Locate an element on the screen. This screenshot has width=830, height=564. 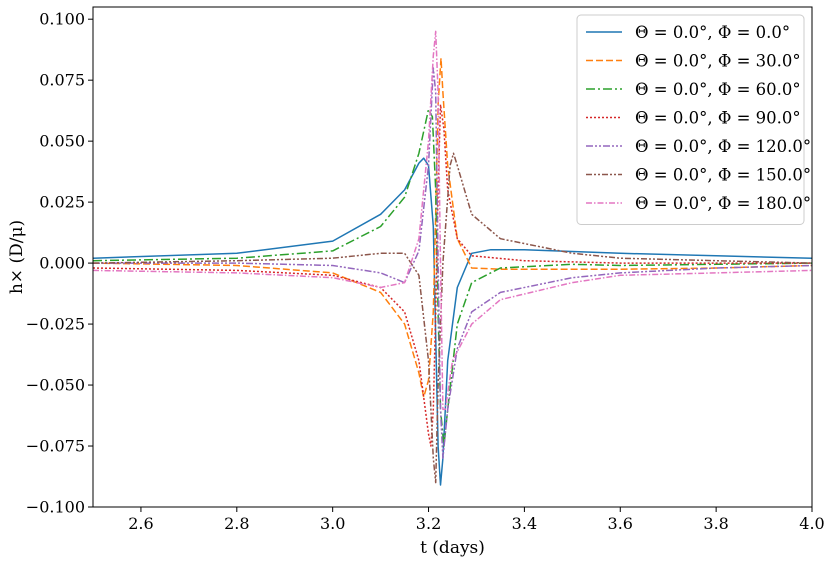
legend-label: Θ = 0.0°, Φ = 120.0° is located at coordinates (723, 146).